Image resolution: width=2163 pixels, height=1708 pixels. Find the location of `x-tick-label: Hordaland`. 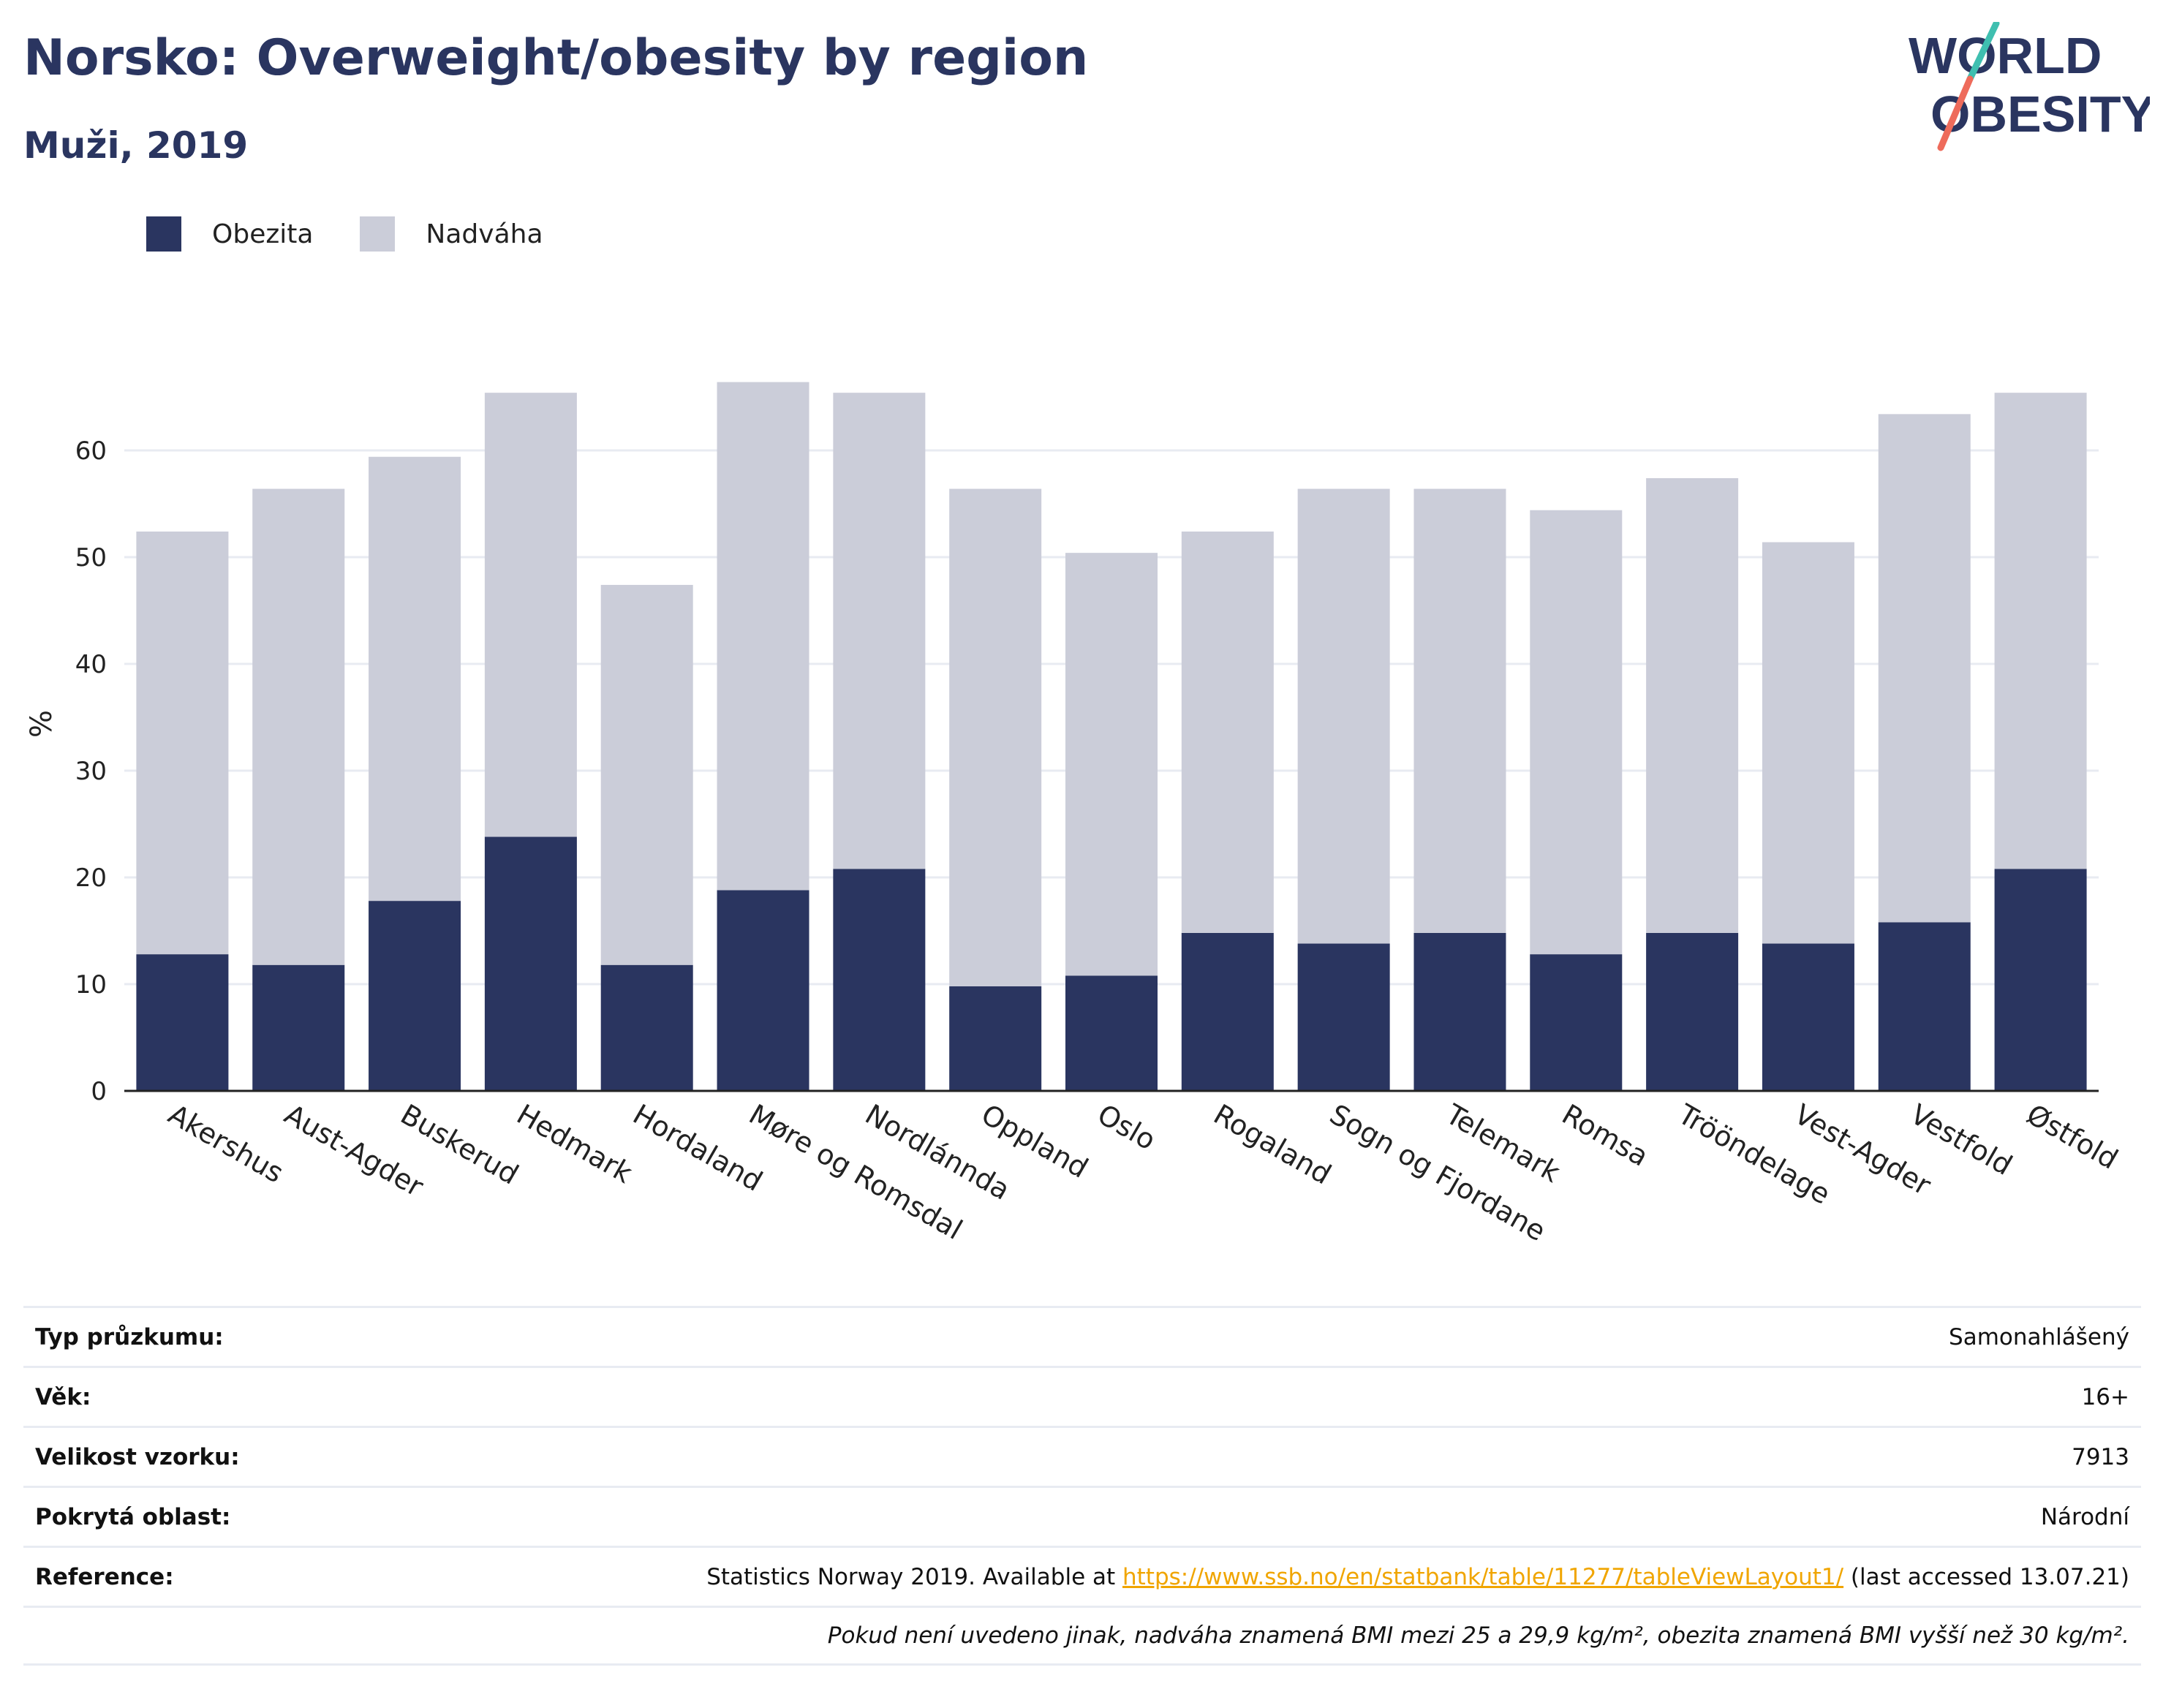

x-tick-label: Hordaland is located at coordinates (697, 1148).